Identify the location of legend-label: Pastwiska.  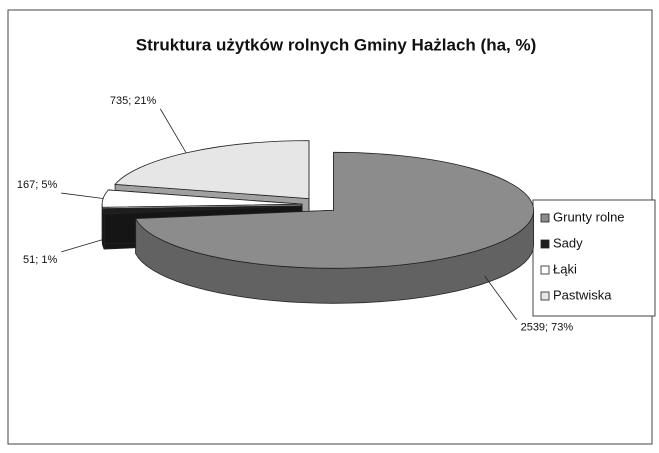
(582, 294).